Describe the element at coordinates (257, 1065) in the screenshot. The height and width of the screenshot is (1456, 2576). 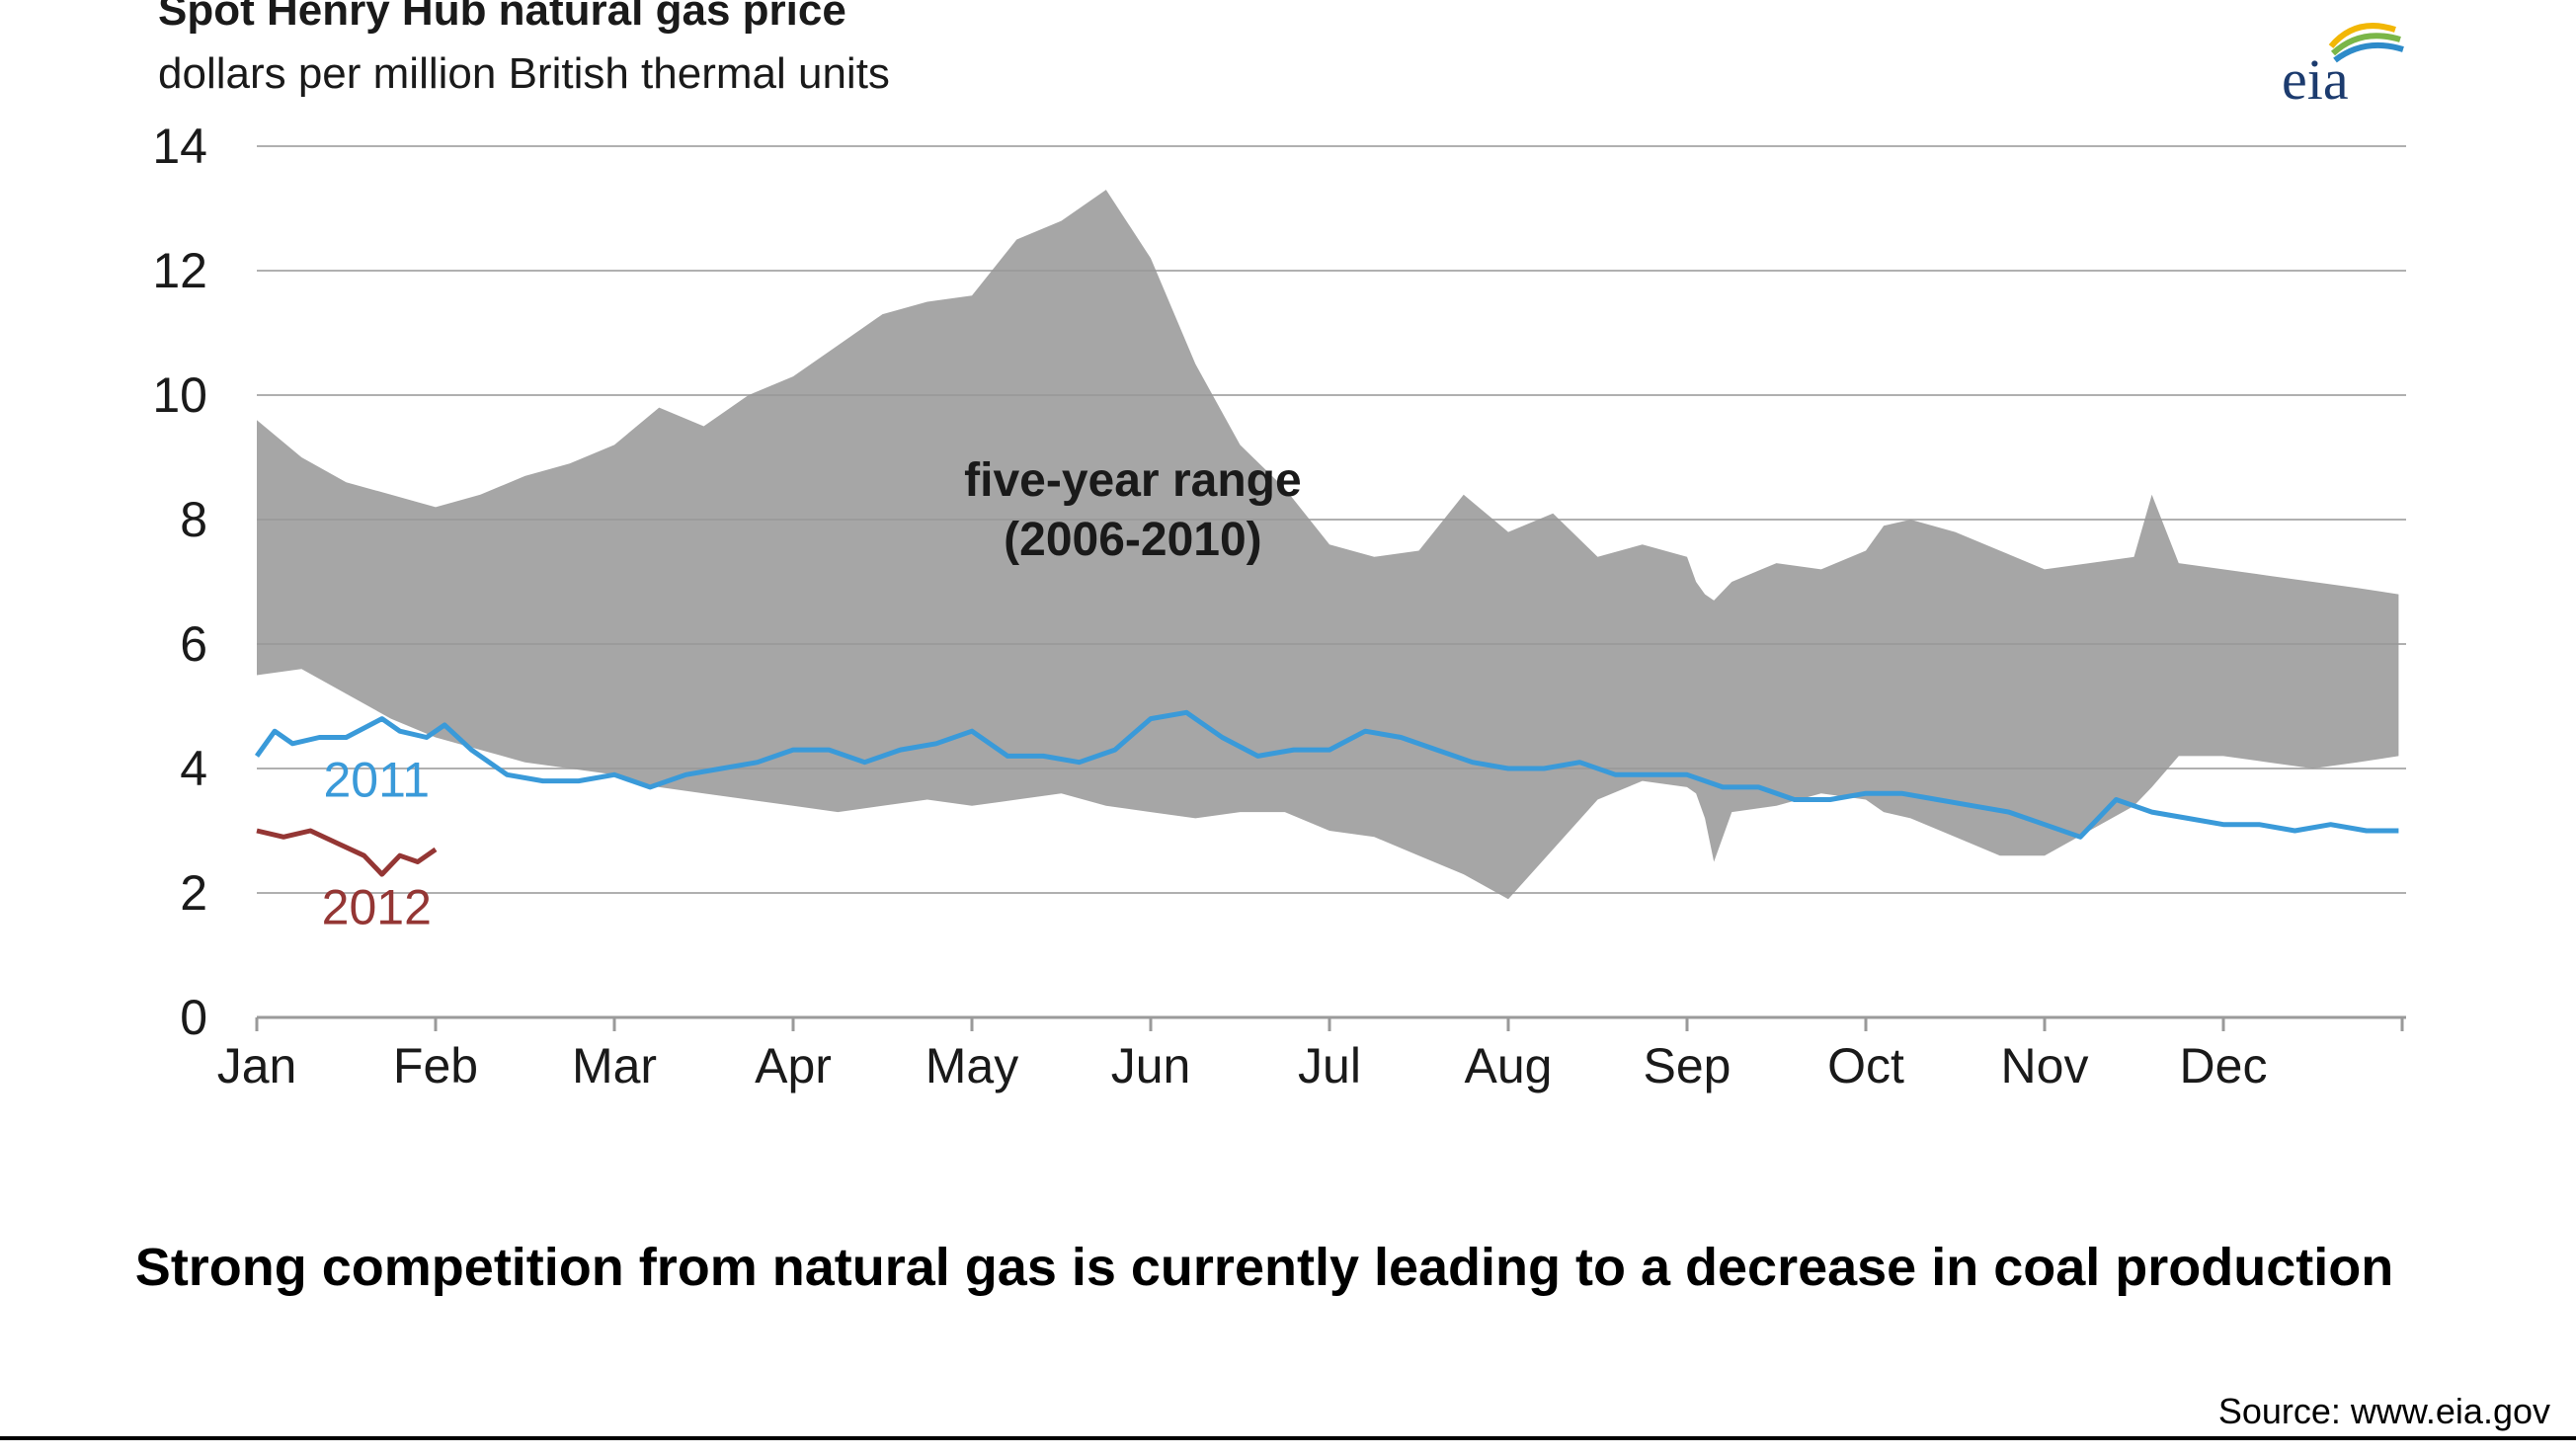
I see `x-tick-label: Jan` at that location.